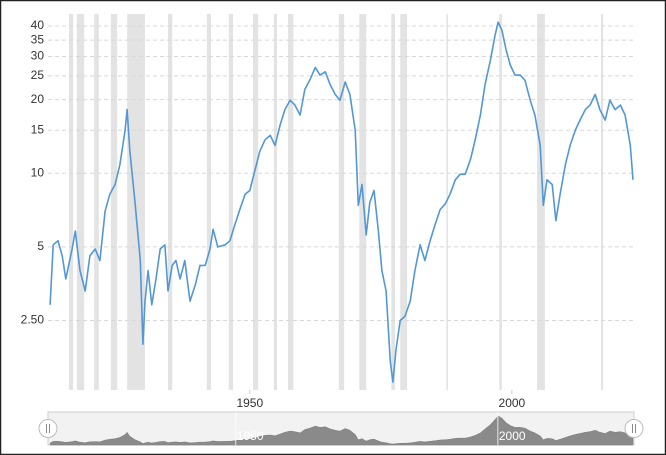 This screenshot has height=455, width=666. What do you see at coordinates (38, 172) in the screenshot?
I see `y-tick-label: 10` at bounding box center [38, 172].